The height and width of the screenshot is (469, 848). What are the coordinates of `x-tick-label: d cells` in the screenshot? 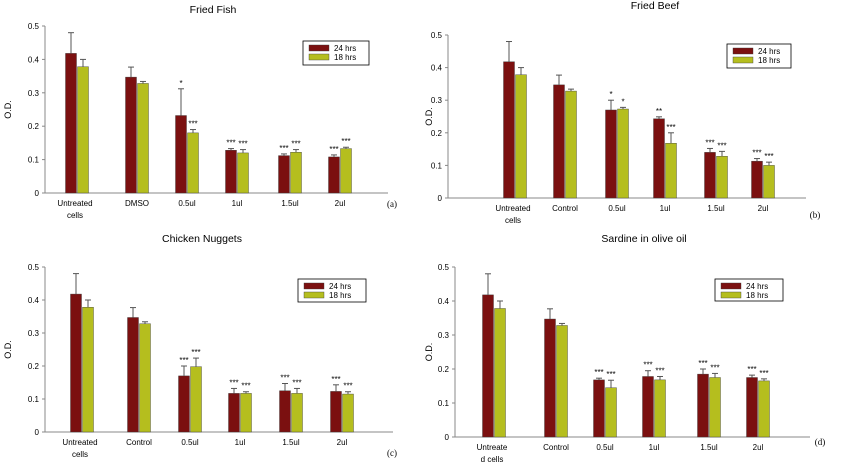 It's located at (492, 459).